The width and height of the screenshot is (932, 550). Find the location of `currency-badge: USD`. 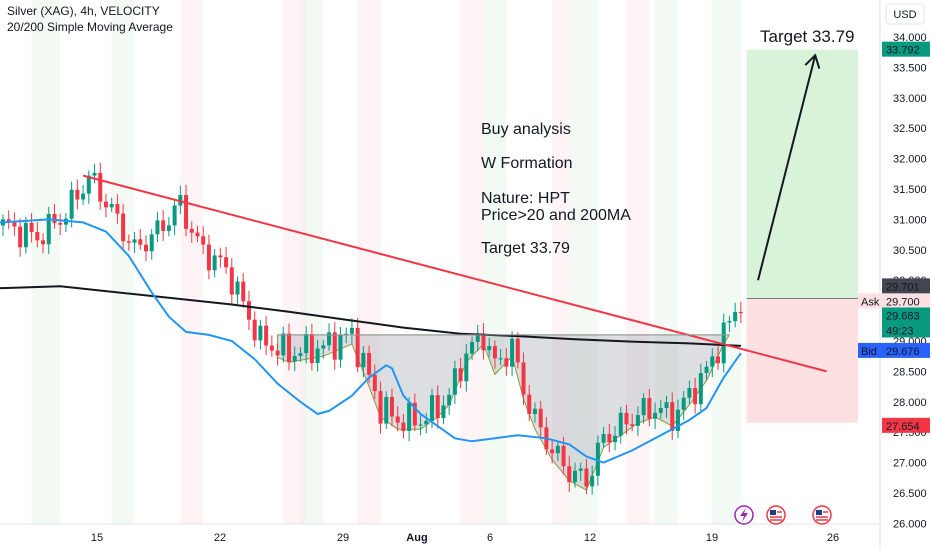

currency-badge: USD is located at coordinates (905, 14).